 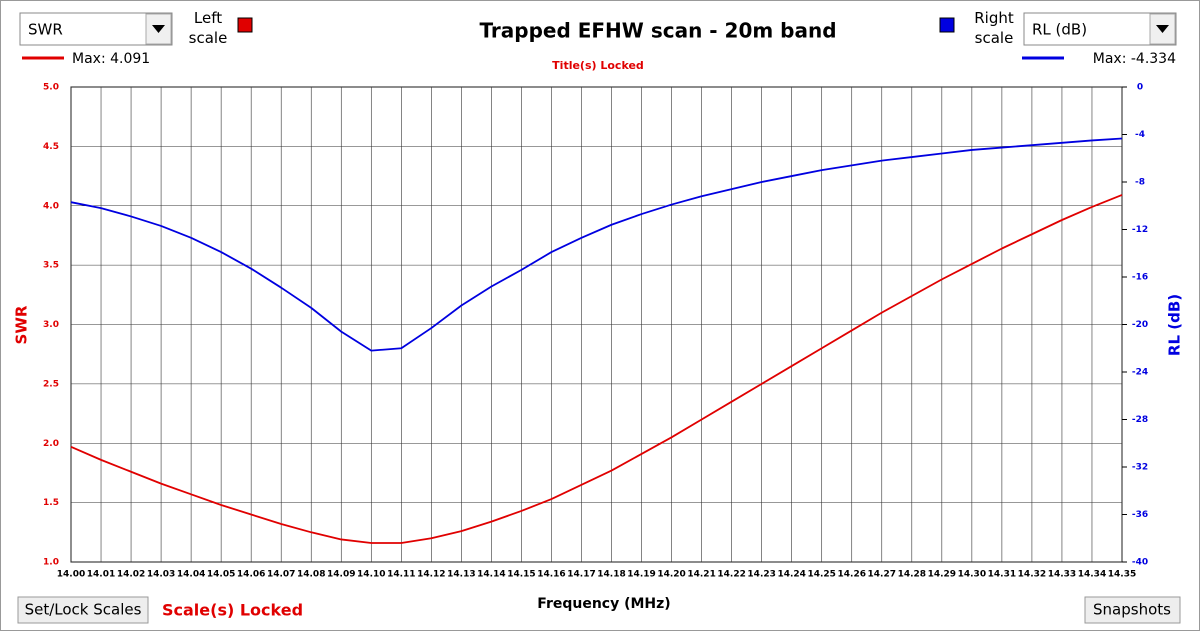 I want to click on x-tick-label: 14.24, so click(x=791, y=575).